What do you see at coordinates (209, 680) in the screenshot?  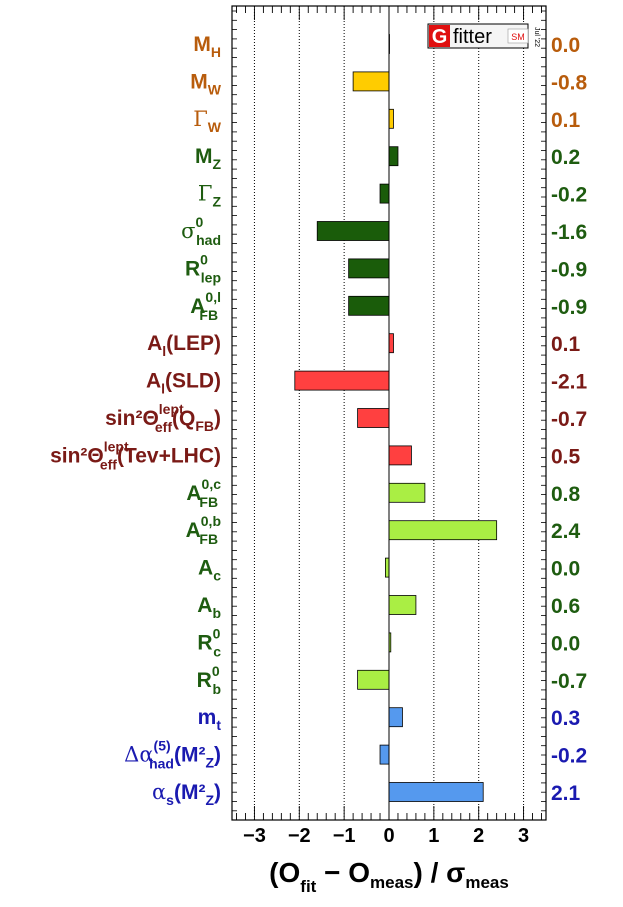 I see `row-label: R0b​` at bounding box center [209, 680].